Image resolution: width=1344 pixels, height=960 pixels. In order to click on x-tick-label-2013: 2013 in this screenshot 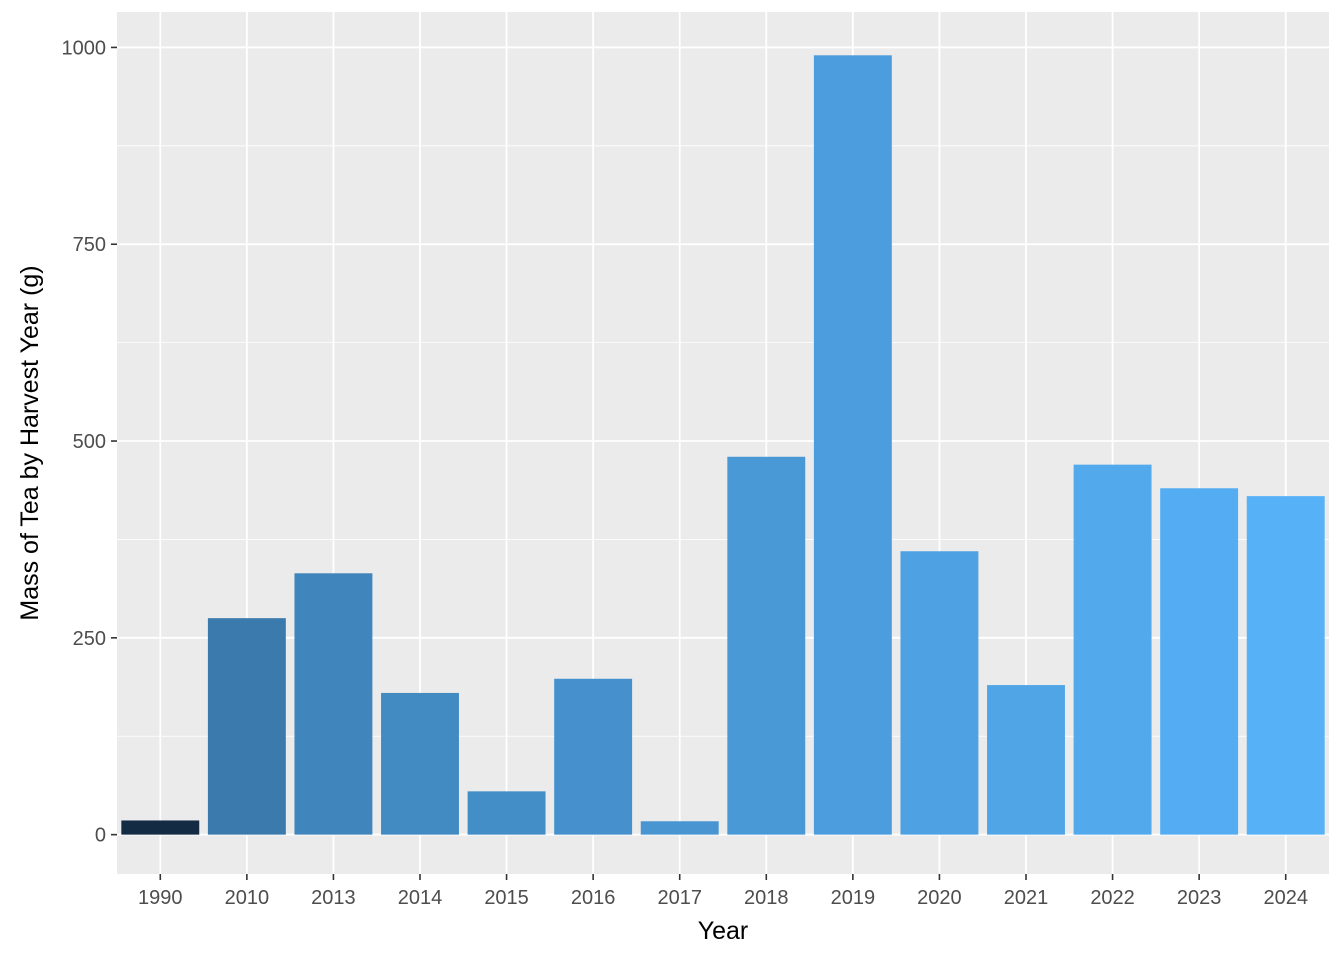, I will do `click(333, 898)`.